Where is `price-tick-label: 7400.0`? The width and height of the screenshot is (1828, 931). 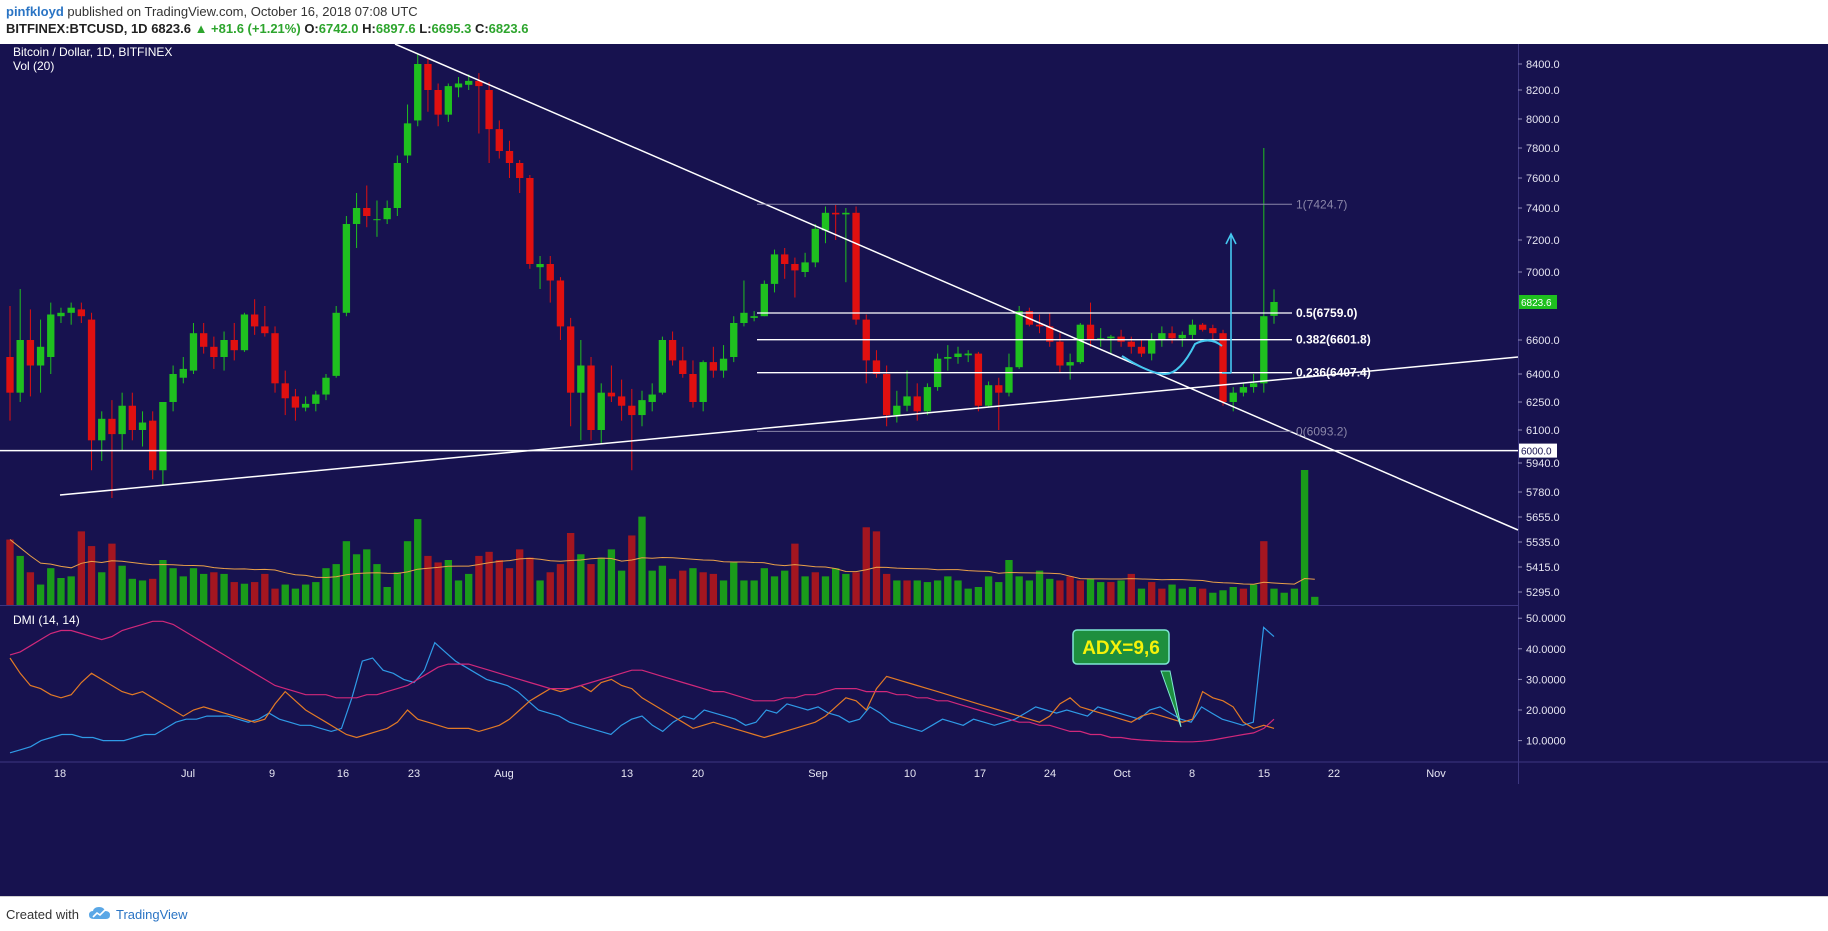
price-tick-label: 7400.0 is located at coordinates (1543, 209).